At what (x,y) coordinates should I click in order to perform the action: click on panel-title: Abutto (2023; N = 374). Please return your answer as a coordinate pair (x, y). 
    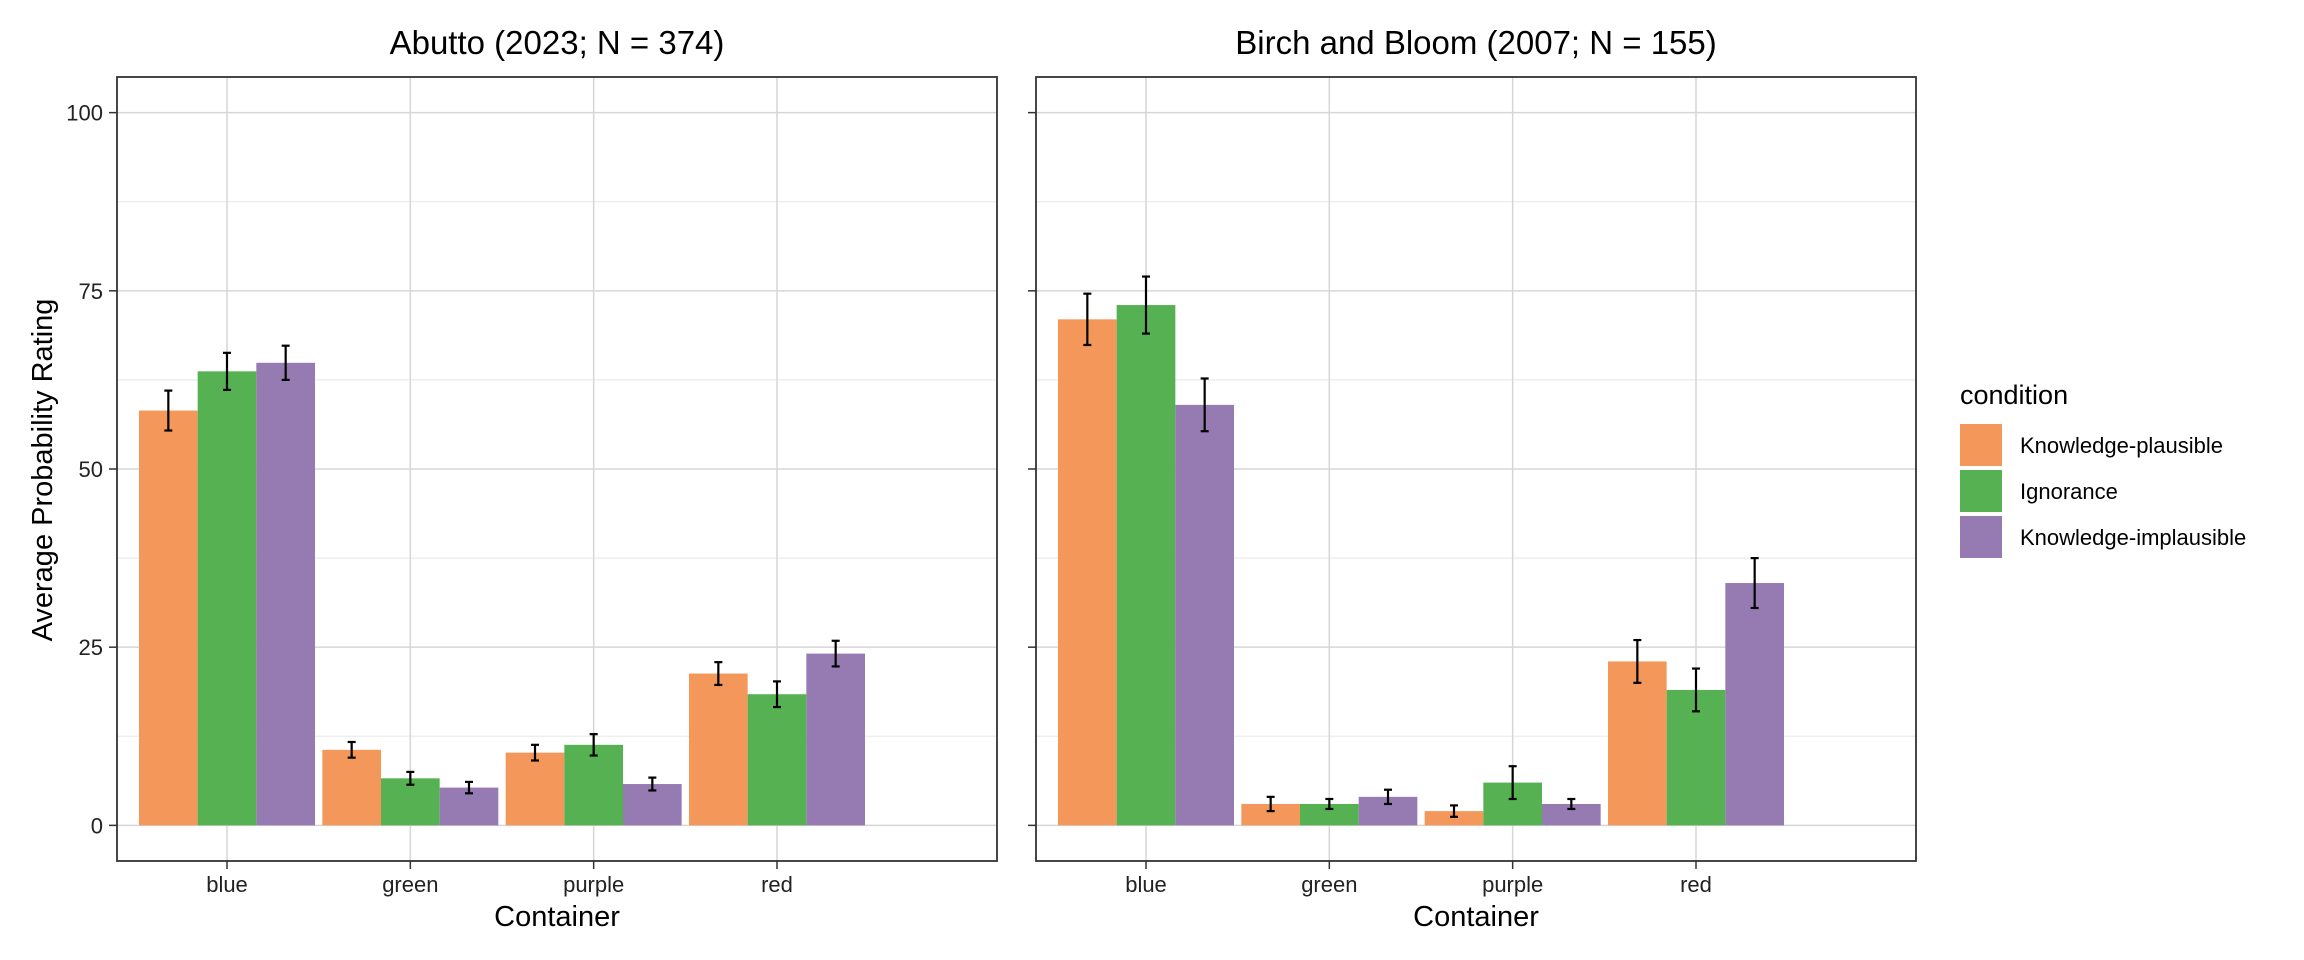
    Looking at the image, I should click on (557, 42).